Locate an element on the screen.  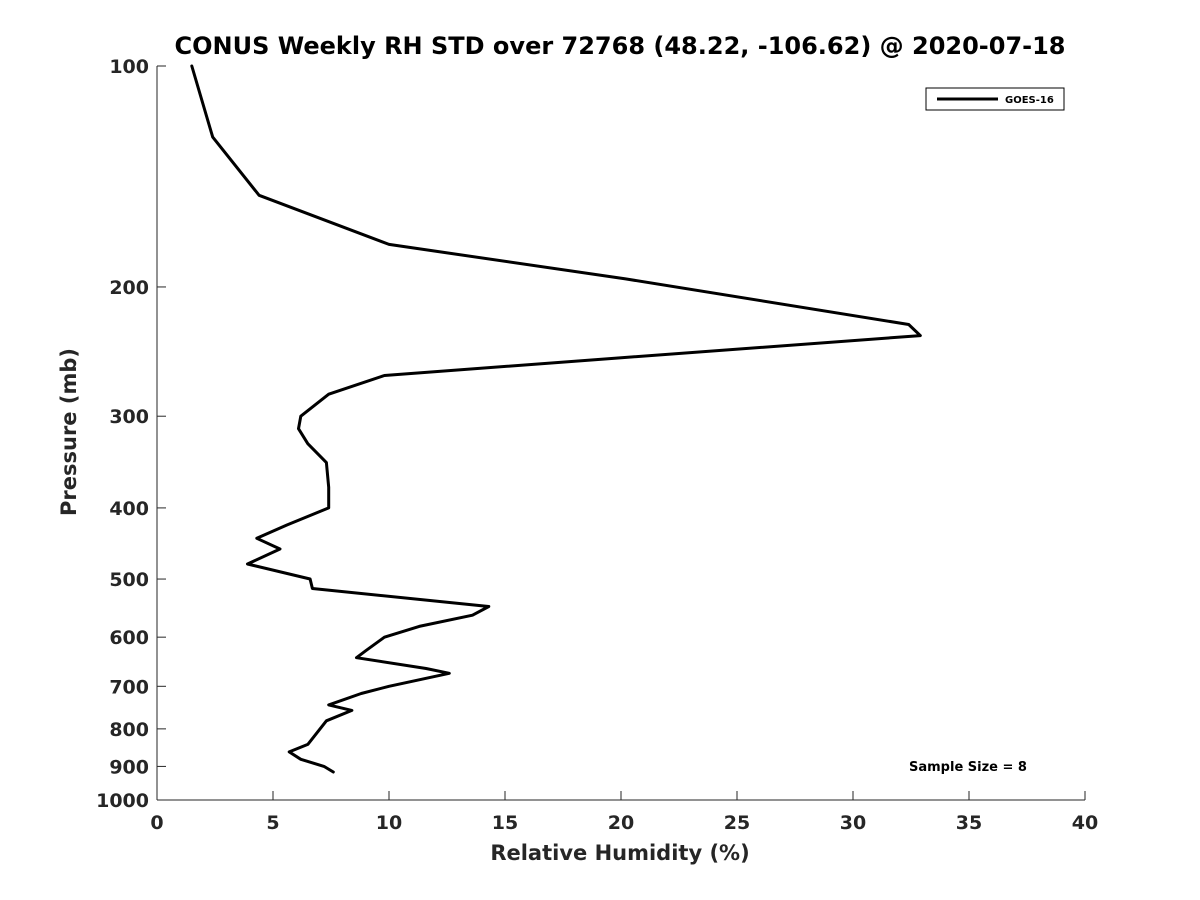
y-tick-label: 100 is located at coordinates (129, 67).